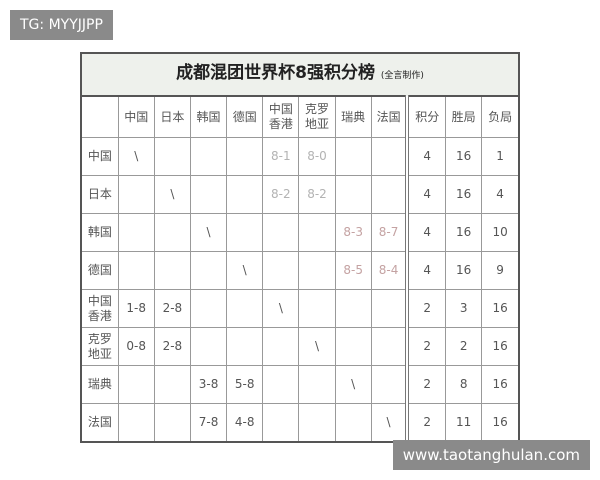 The height and width of the screenshot is (480, 600). Describe the element at coordinates (99, 116) in the screenshot. I see `corner-cell` at that location.